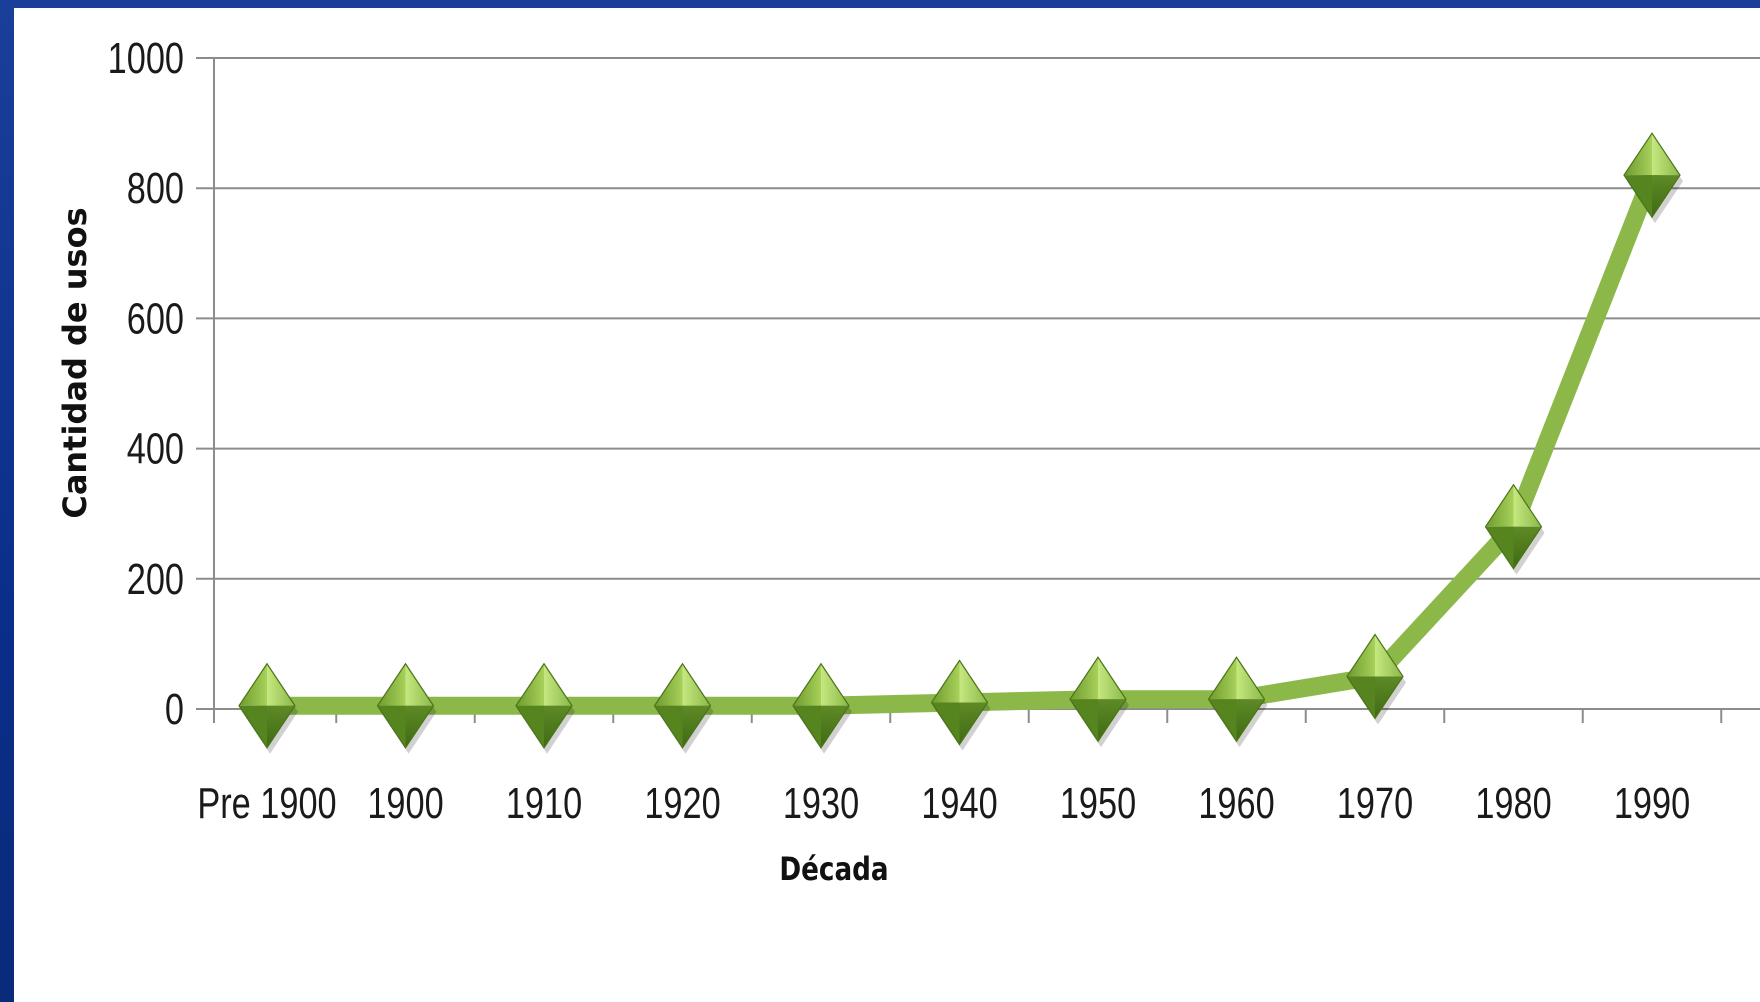 The width and height of the screenshot is (1760, 1002). What do you see at coordinates (1652, 803) in the screenshot?
I see `x-tick-label: 1990` at bounding box center [1652, 803].